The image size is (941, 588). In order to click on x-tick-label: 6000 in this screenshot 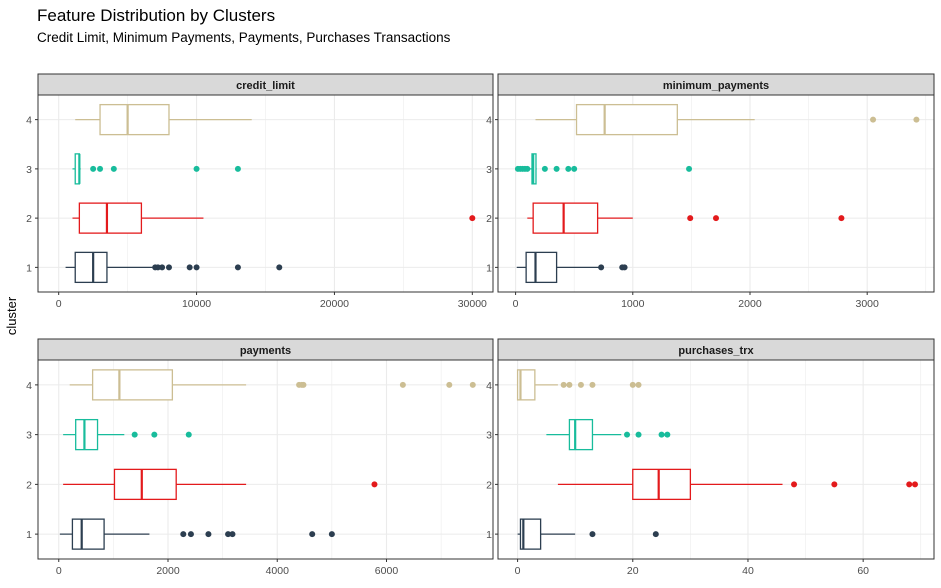, I will do `click(387, 571)`.